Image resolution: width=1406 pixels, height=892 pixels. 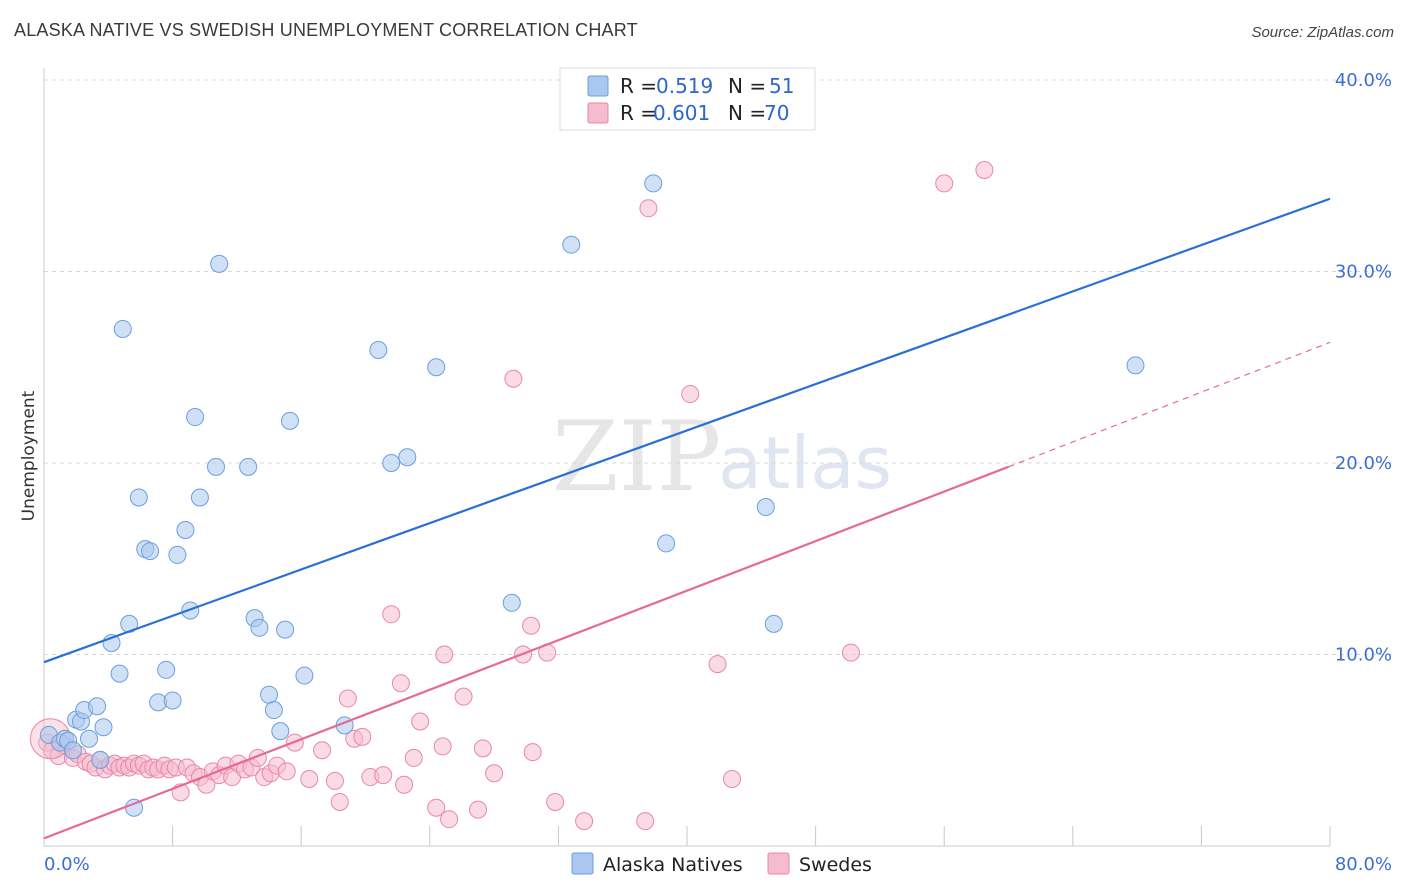 What do you see at coordinates (1363, 463) in the screenshot?
I see `y-tick-label-20: 20.0%` at bounding box center [1363, 463].